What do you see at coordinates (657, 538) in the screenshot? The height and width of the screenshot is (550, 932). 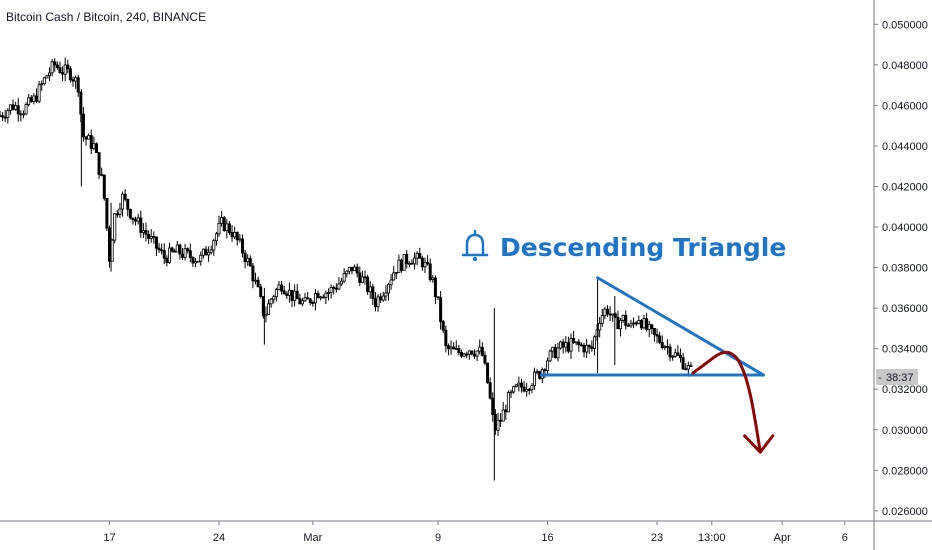 I see `time-tick-label: 23` at bounding box center [657, 538].